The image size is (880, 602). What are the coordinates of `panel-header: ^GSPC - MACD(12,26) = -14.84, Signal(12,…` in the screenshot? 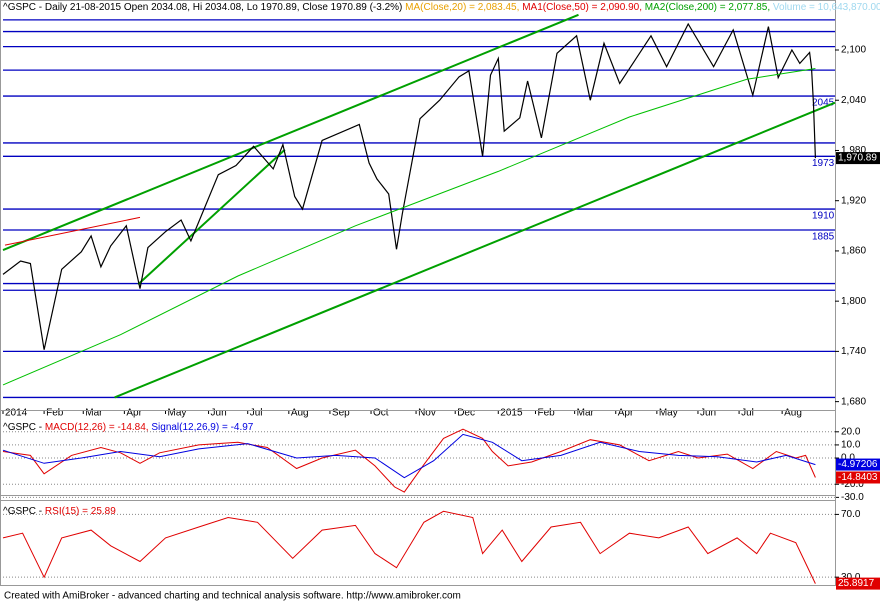 It's located at (128, 427).